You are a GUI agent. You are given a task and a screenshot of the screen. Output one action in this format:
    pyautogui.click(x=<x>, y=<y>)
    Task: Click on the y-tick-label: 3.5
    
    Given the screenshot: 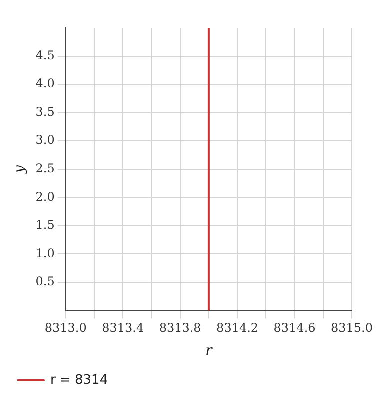 What is the action you would take?
    pyautogui.click(x=45, y=111)
    